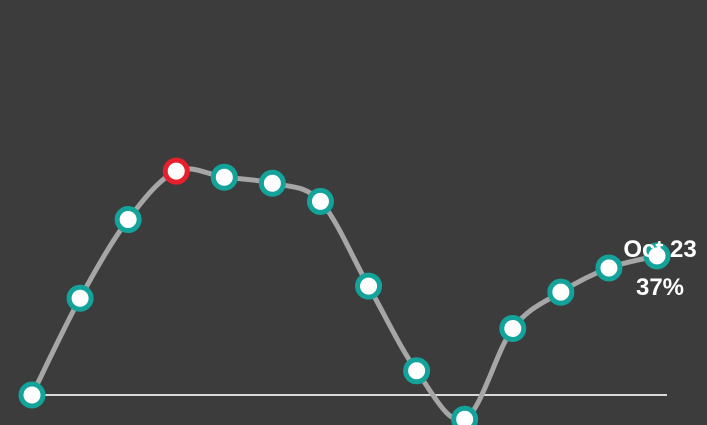 This screenshot has width=707, height=425. What do you see at coordinates (660, 287) in the screenshot?
I see `last-point-value-label: 37%` at bounding box center [660, 287].